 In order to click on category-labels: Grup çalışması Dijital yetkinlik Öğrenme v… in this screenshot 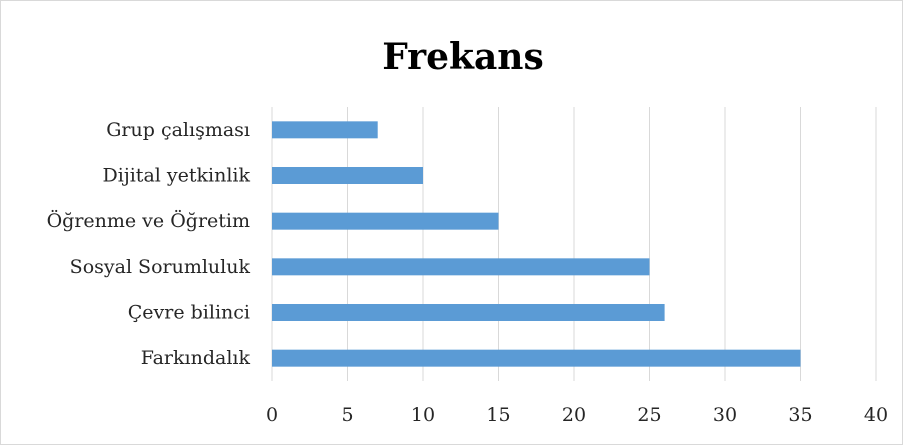, I will do `click(149, 244)`.